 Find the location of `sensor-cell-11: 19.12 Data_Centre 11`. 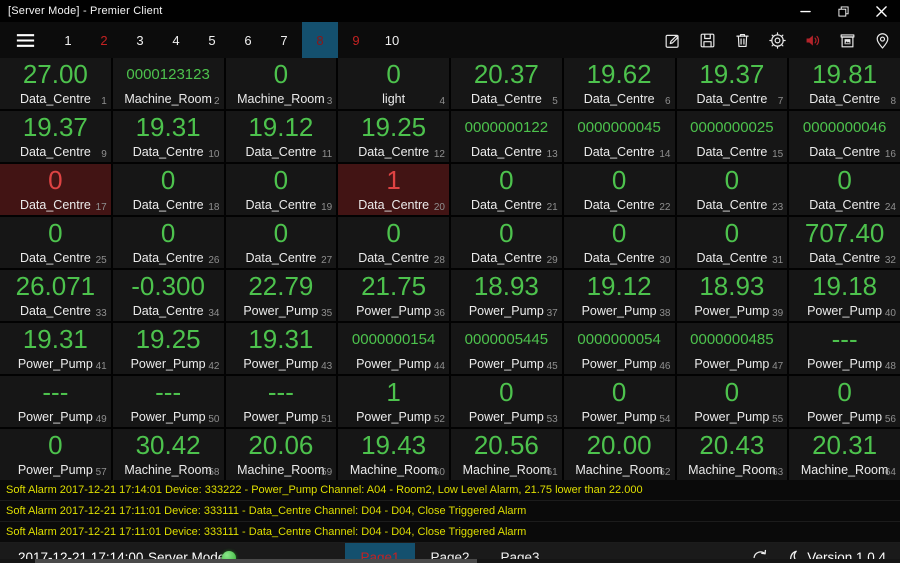

sensor-cell-11: 19.12 Data_Centre 11 is located at coordinates (281, 136).